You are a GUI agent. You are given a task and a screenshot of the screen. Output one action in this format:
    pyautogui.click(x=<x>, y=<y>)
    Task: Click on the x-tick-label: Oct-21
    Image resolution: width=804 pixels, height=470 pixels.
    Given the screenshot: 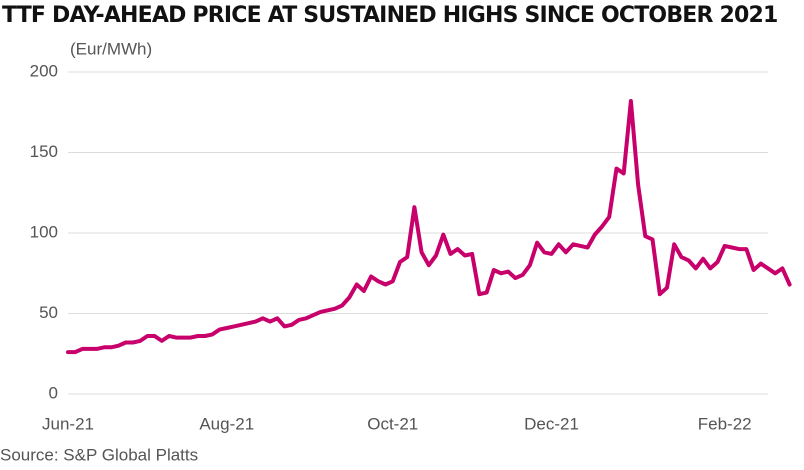 What is the action you would take?
    pyautogui.click(x=392, y=423)
    